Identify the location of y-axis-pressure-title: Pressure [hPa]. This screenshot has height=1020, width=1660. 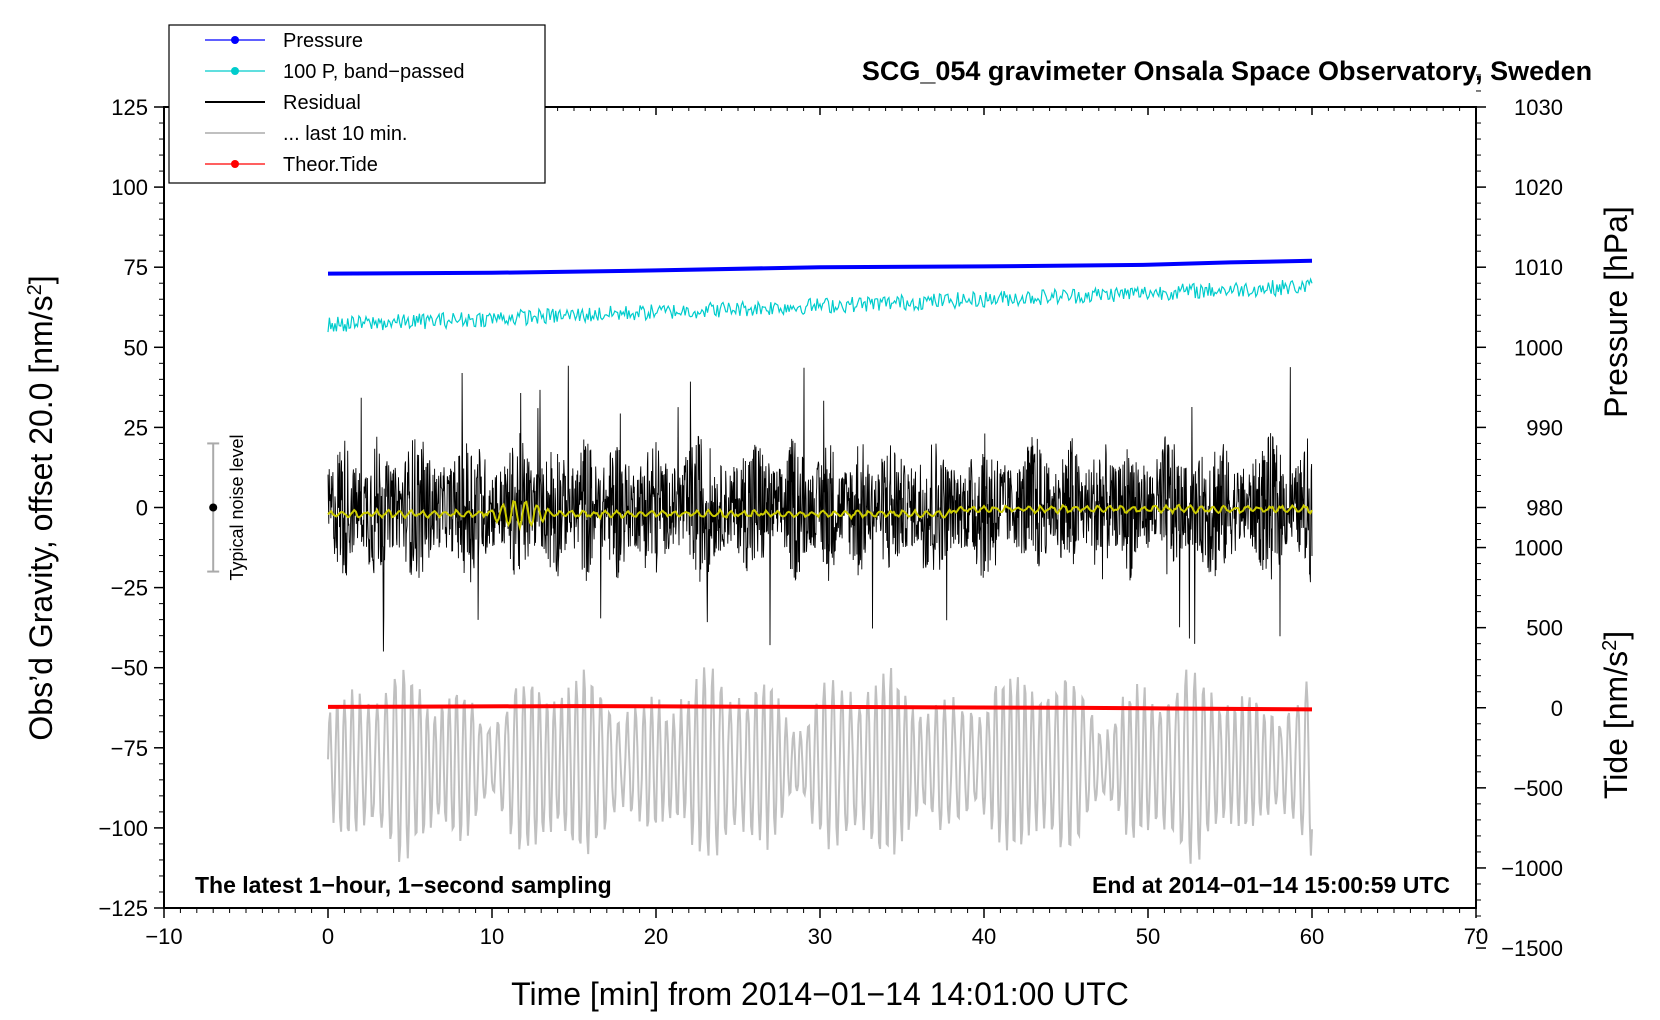
(1616, 312).